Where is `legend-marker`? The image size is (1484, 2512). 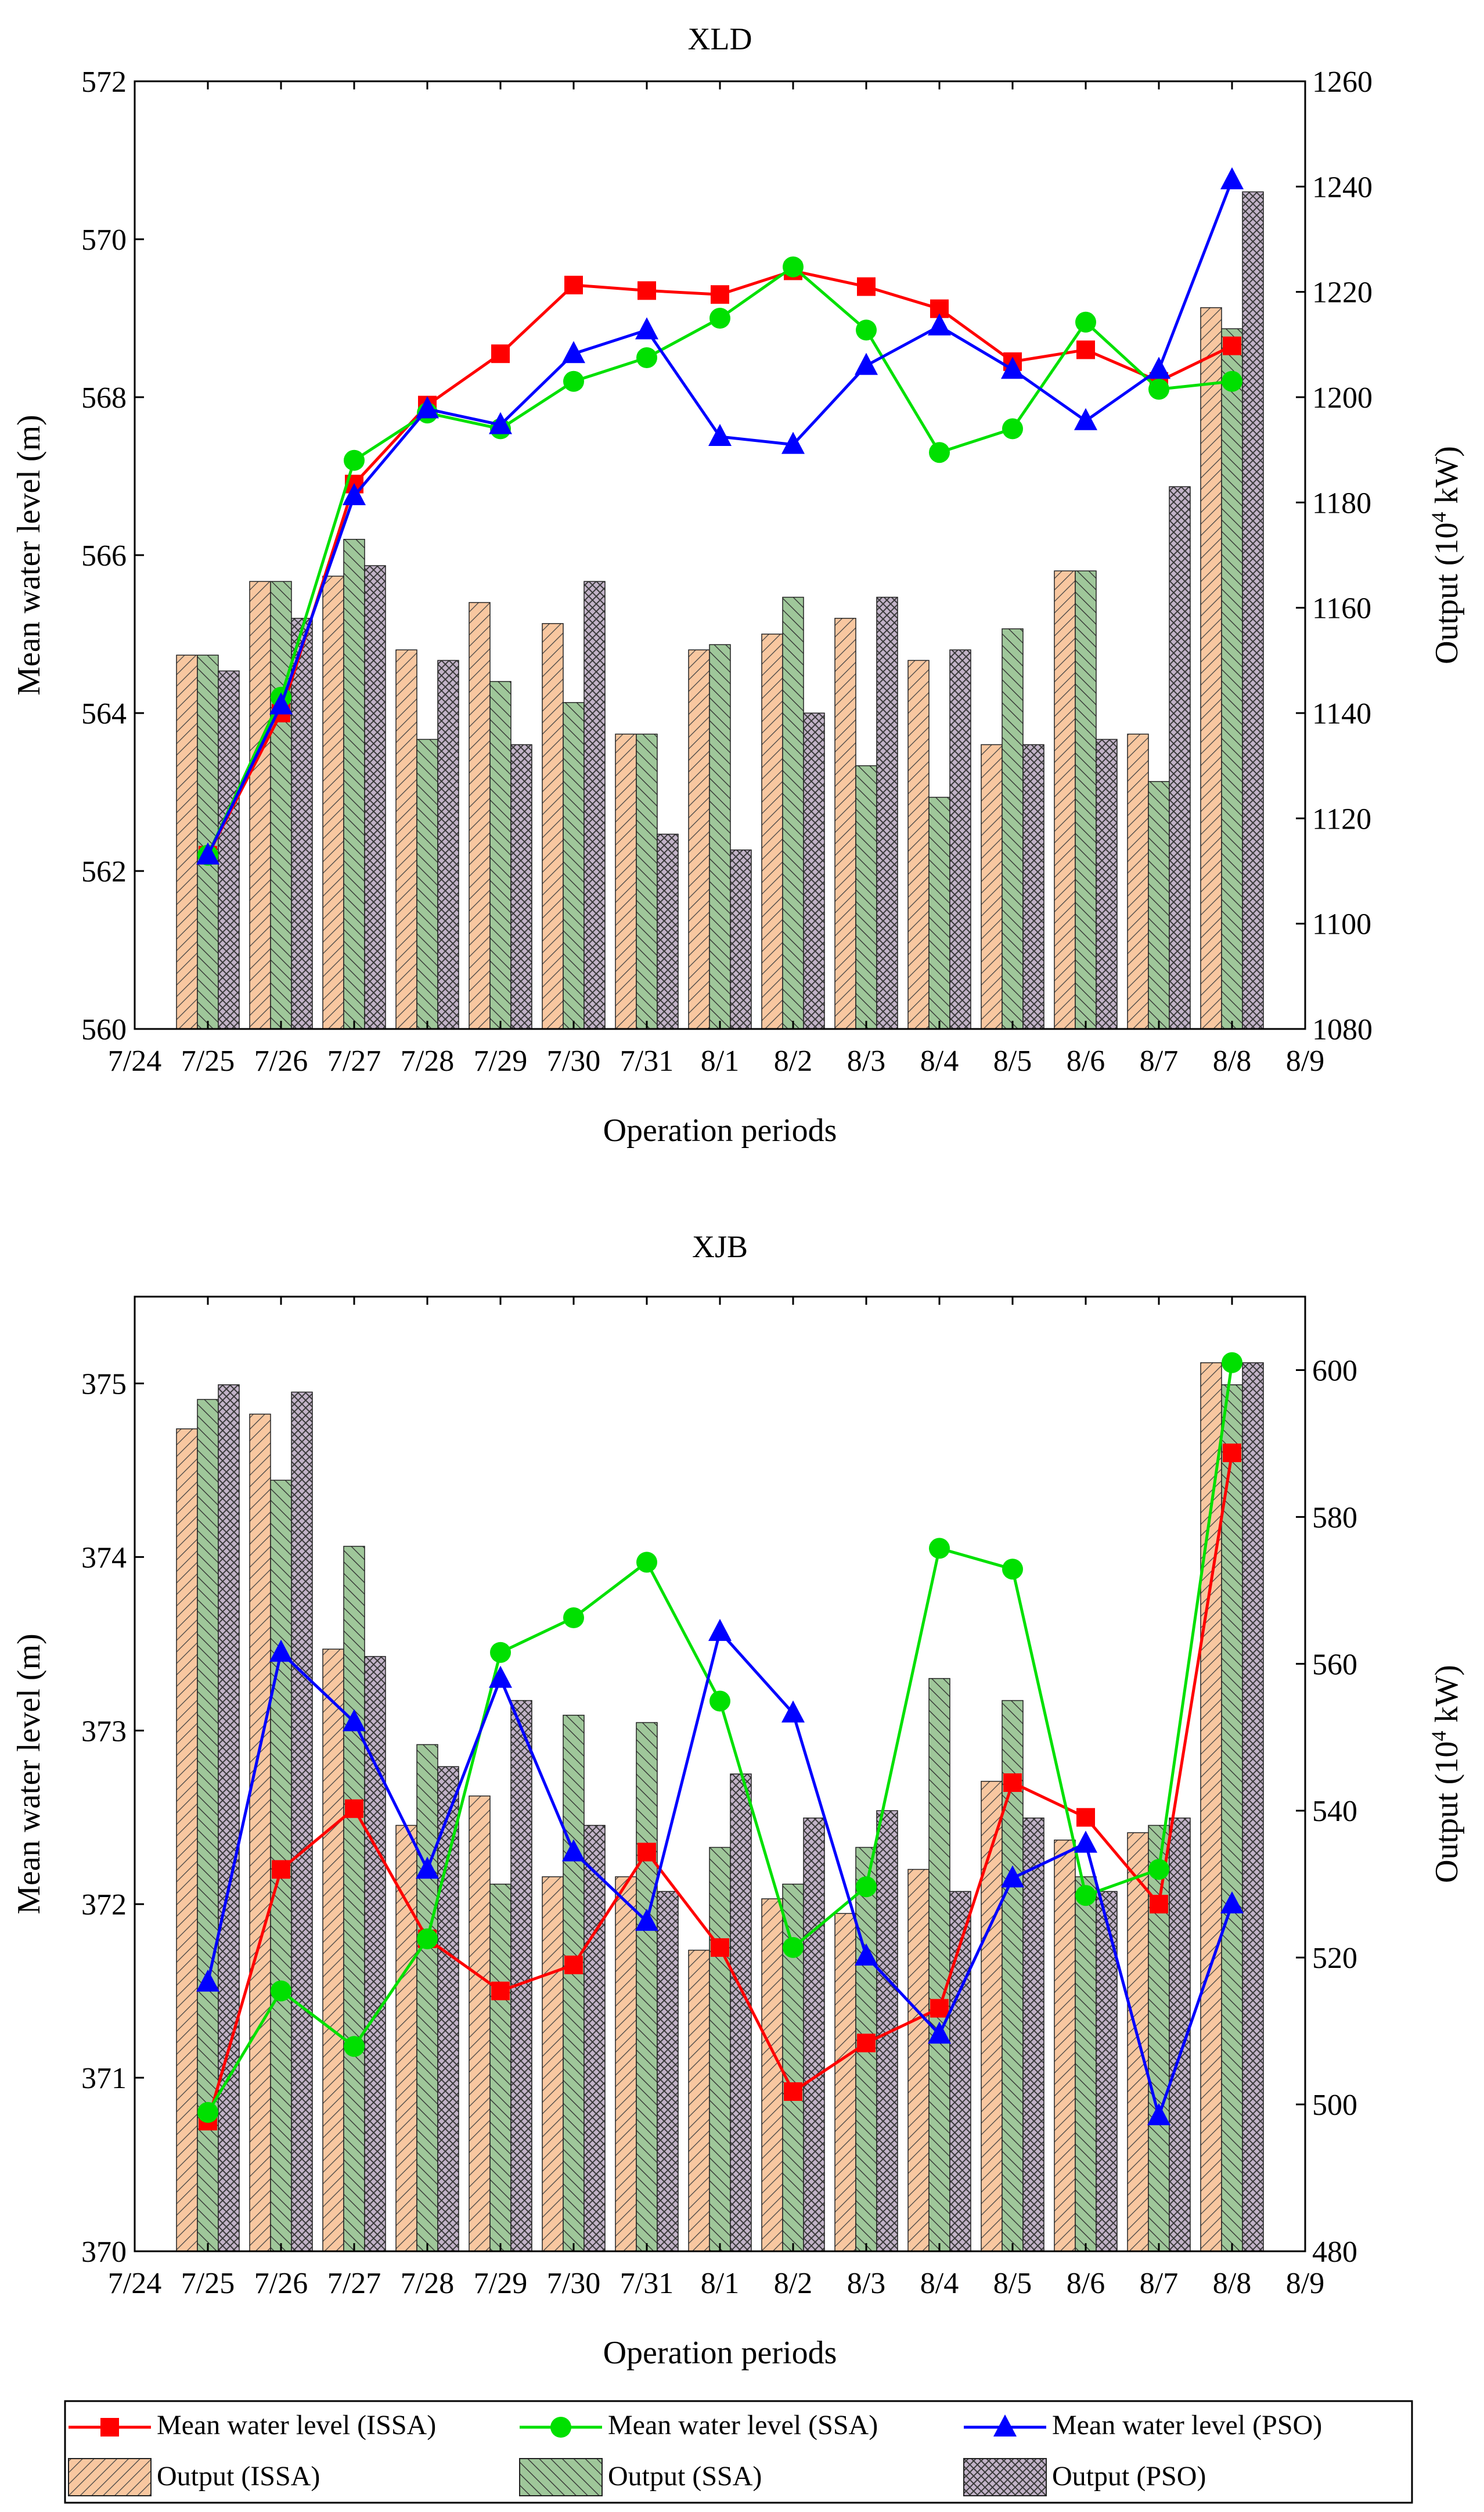
legend-marker is located at coordinates (1005, 2426).